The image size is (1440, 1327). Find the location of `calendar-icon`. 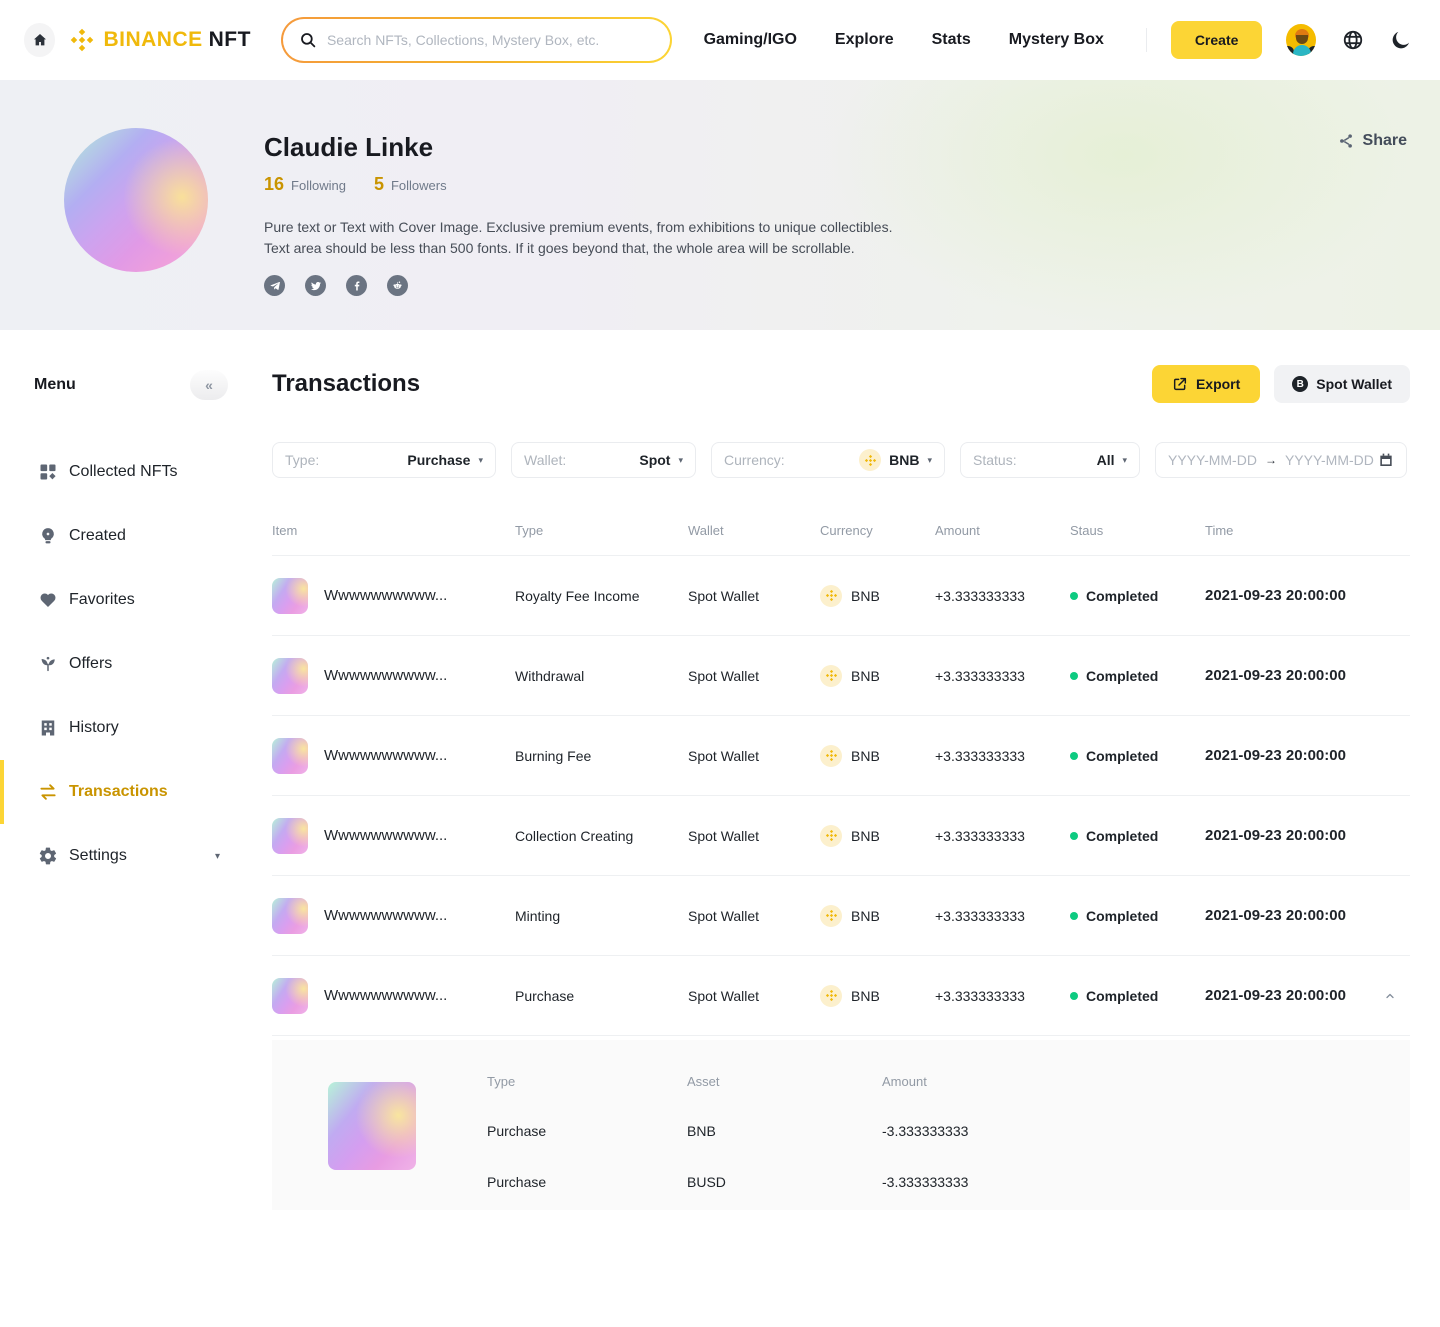

calendar-icon is located at coordinates (1386, 459).